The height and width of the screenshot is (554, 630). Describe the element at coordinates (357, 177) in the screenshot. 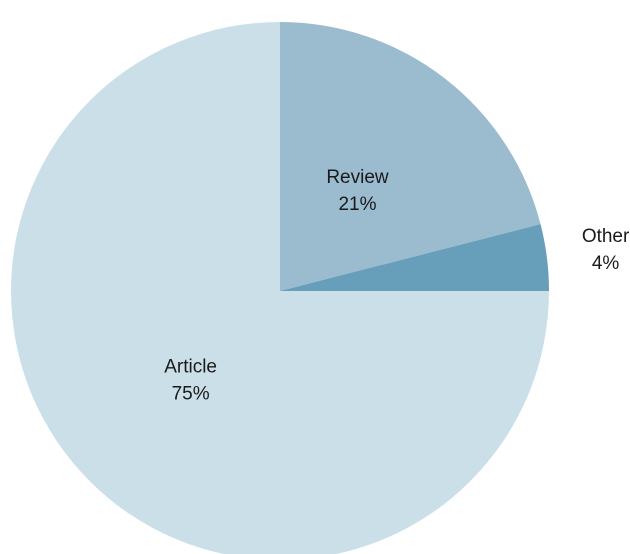

I see `slice-label: Review` at that location.